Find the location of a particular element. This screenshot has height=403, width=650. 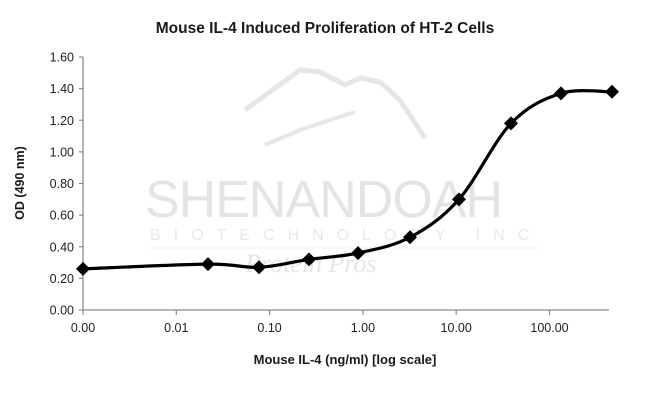

y-tick-label: 0.80 is located at coordinates (62, 184).